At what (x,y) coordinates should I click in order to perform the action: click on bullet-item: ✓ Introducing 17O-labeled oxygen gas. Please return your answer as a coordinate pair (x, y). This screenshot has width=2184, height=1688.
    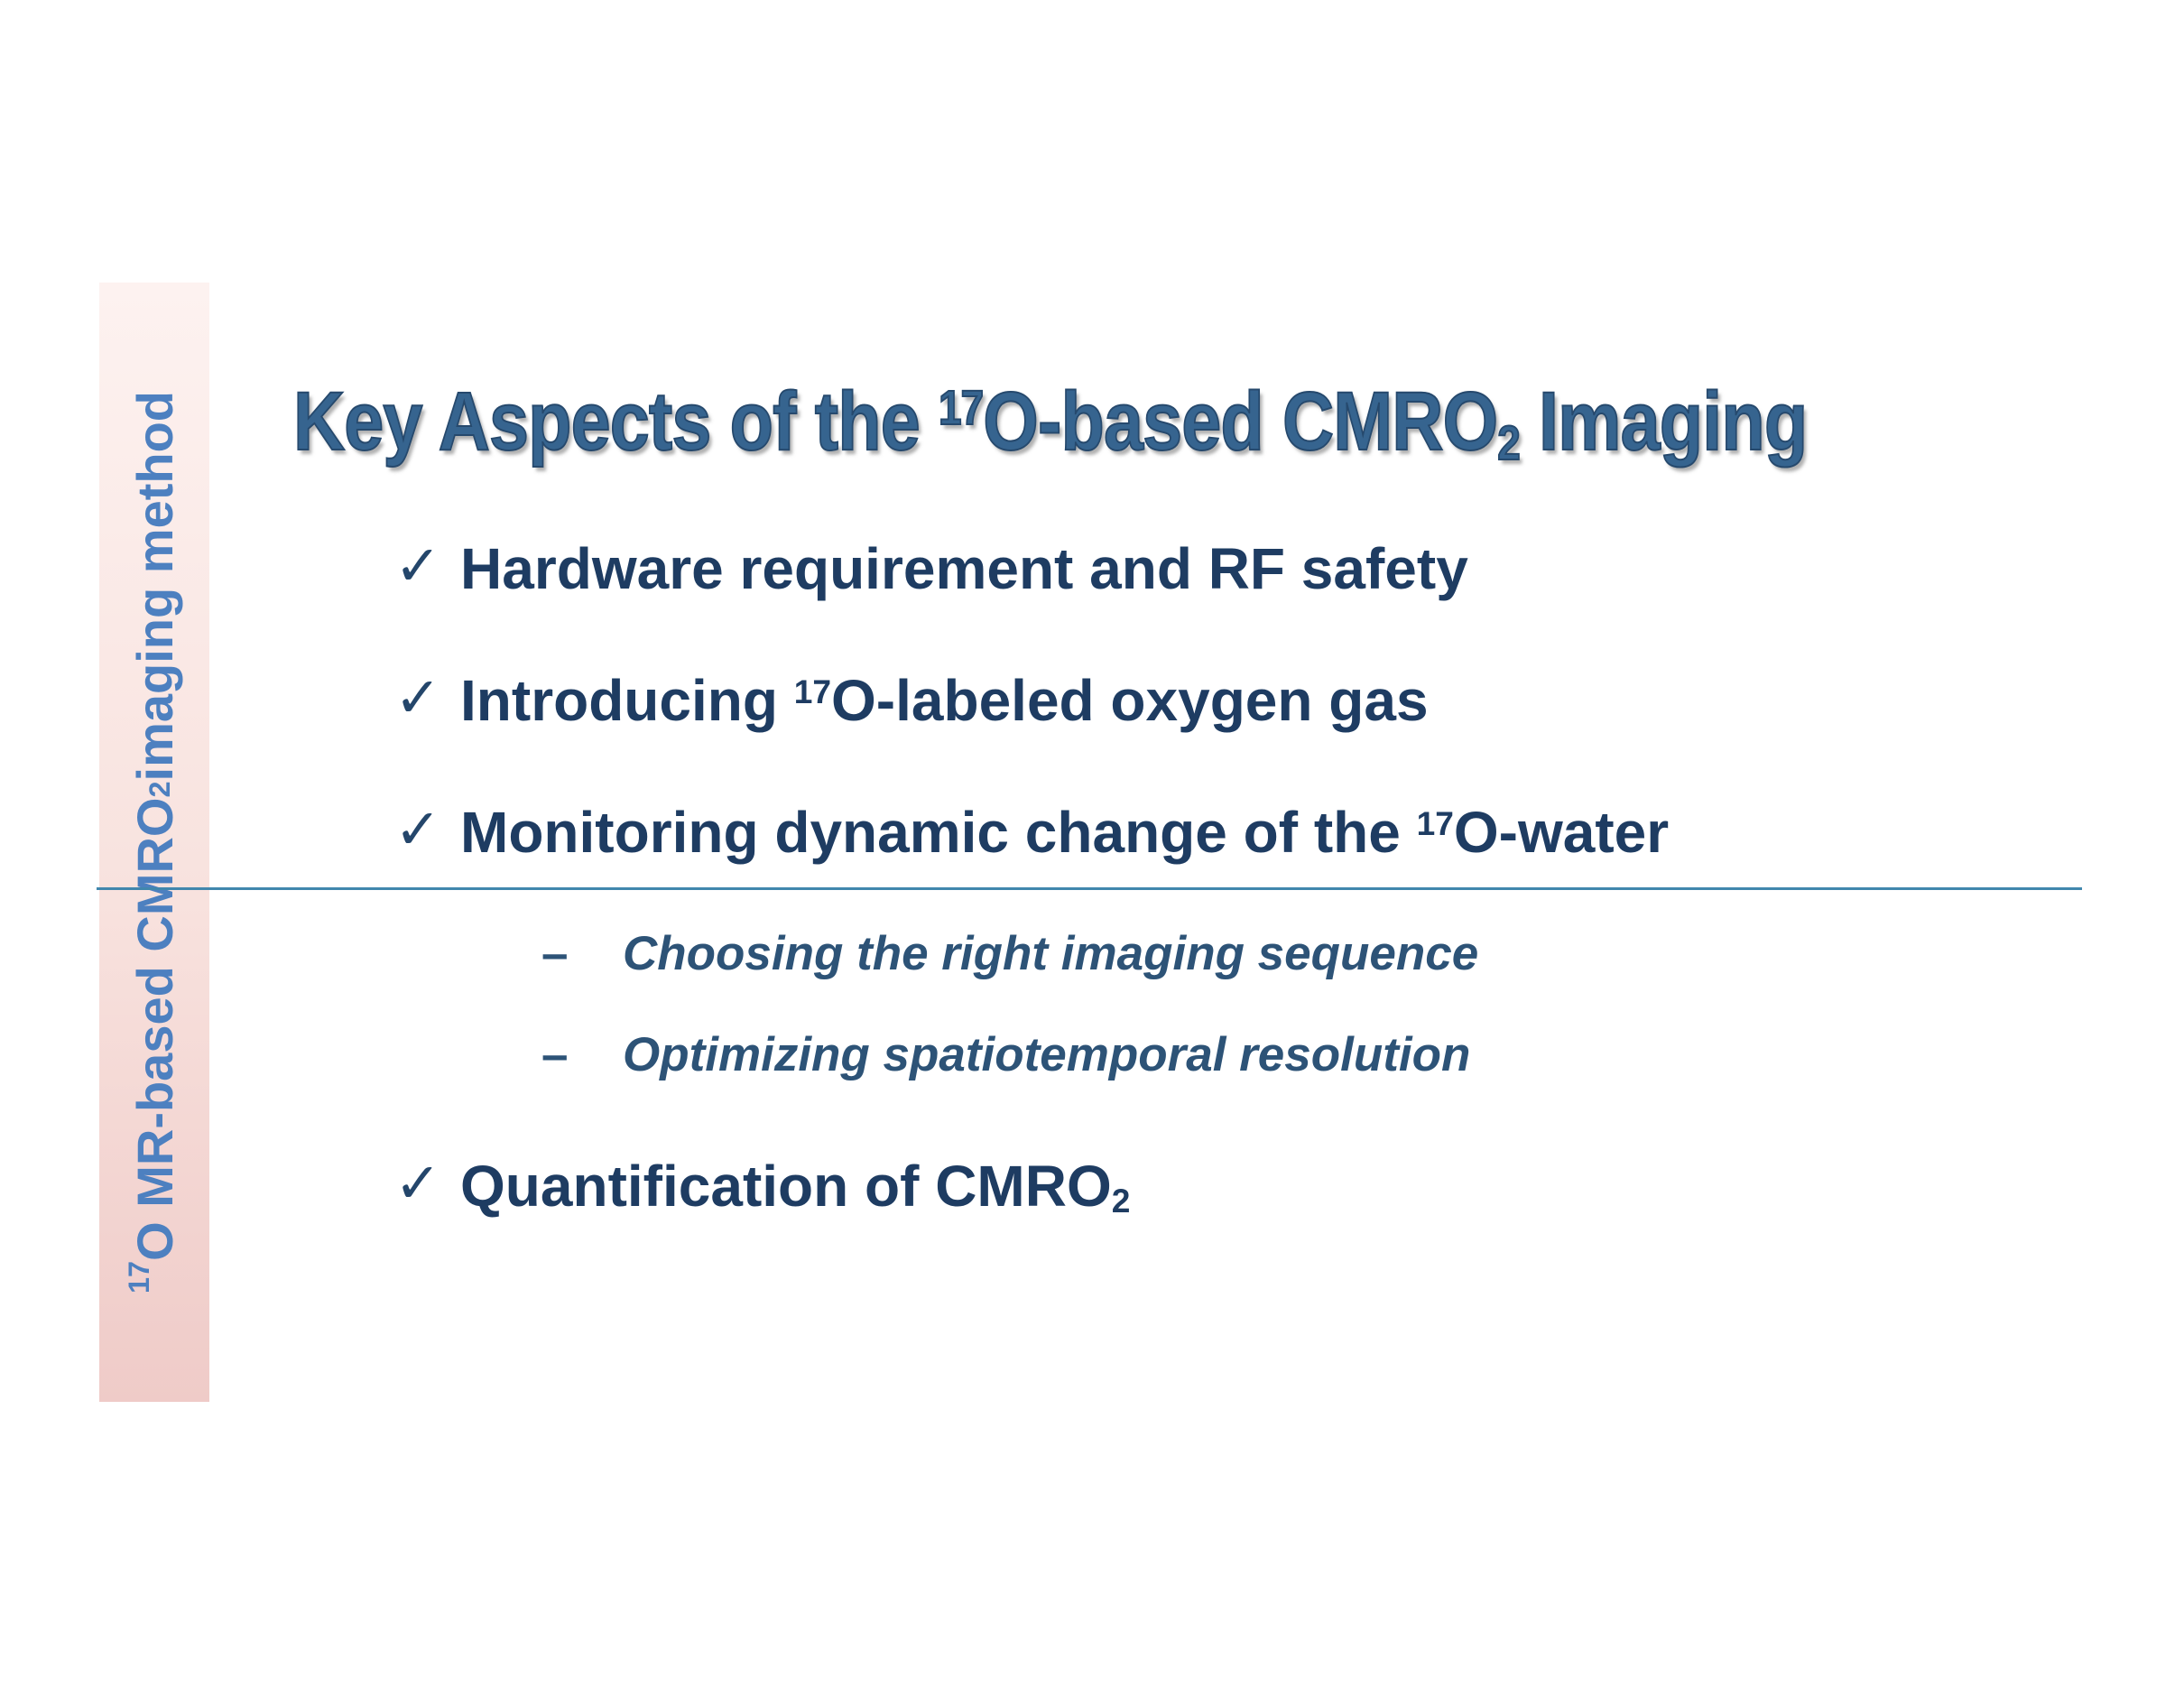
    Looking at the image, I should click on (911, 699).